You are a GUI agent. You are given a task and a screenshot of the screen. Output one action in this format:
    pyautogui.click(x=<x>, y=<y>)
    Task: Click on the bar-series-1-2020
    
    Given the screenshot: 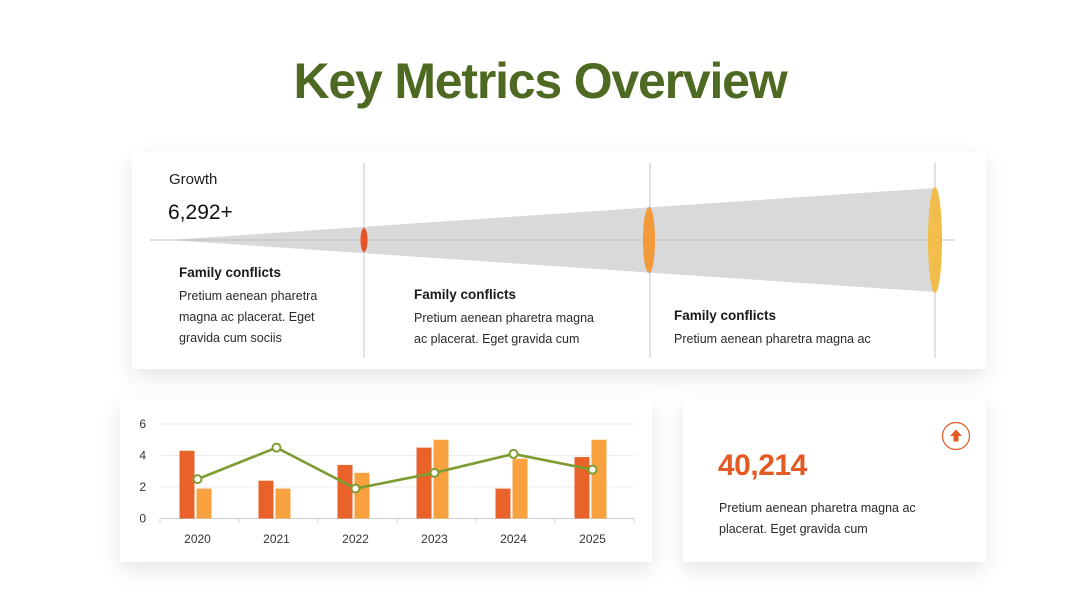 What is the action you would take?
    pyautogui.click(x=187, y=484)
    